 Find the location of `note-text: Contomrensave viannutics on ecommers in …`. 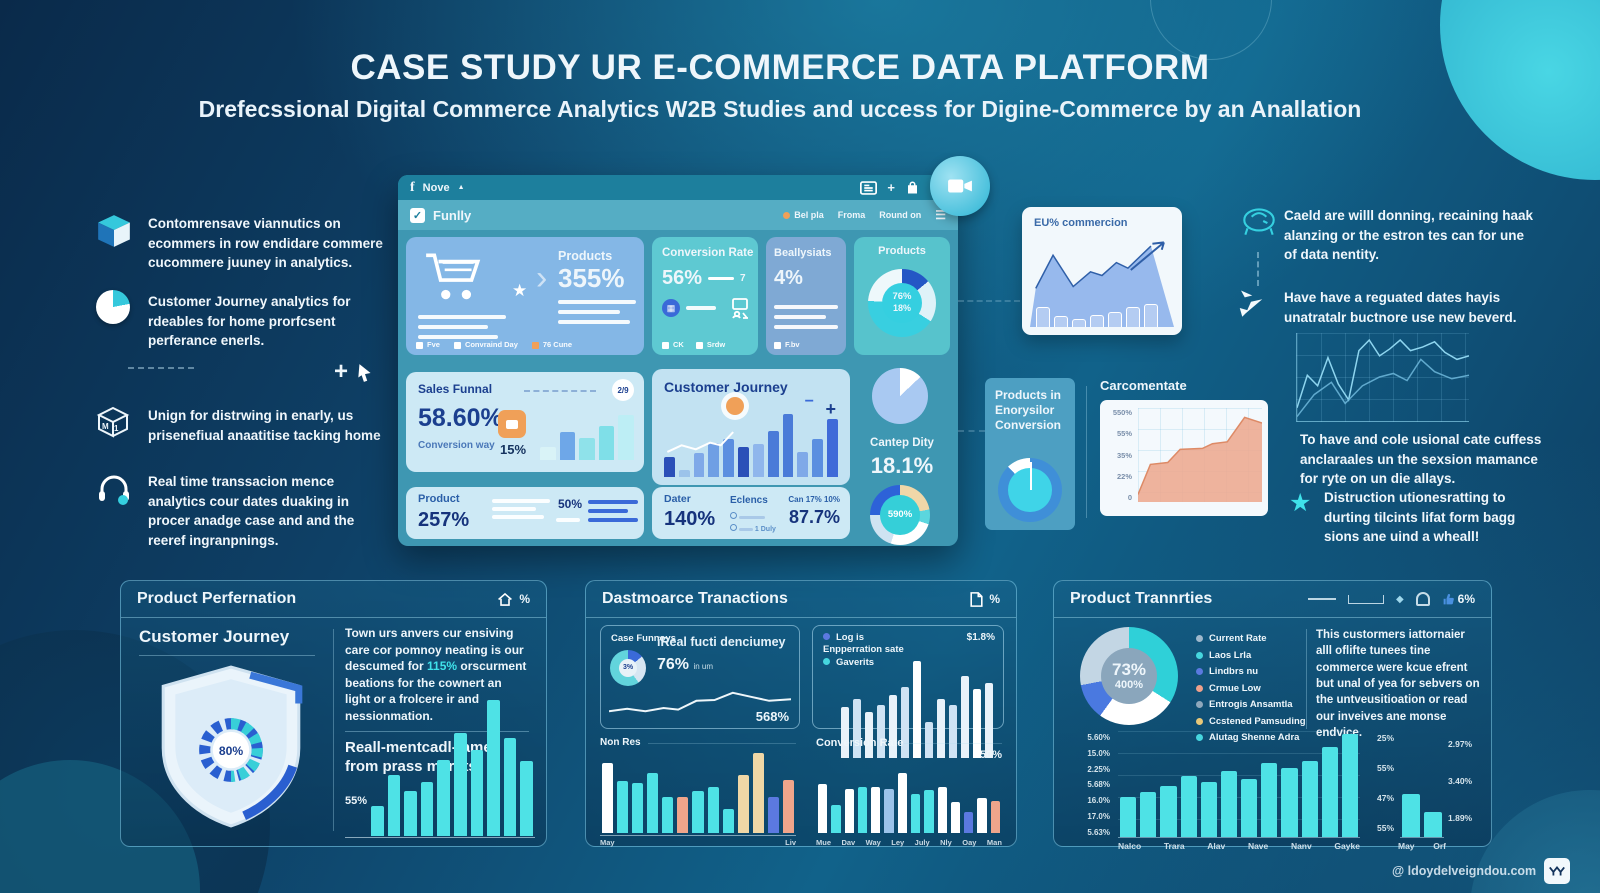

note-text: Contomrensave viannutics on ecommers in … is located at coordinates (265, 243).